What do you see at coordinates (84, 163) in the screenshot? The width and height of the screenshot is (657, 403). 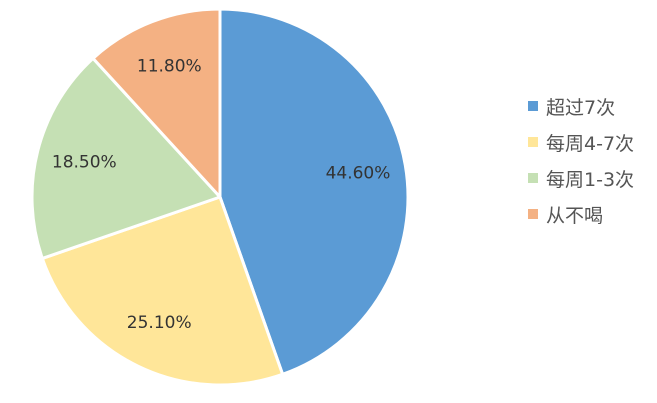 I see `pie-data-label-2: 18.50%` at bounding box center [84, 163].